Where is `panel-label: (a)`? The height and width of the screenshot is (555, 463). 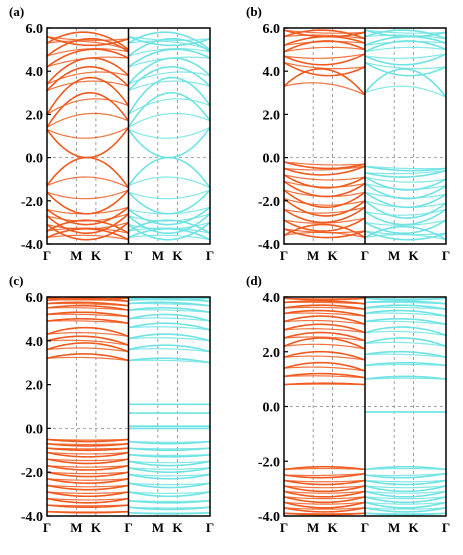 panel-label: (a) is located at coordinates (16, 11).